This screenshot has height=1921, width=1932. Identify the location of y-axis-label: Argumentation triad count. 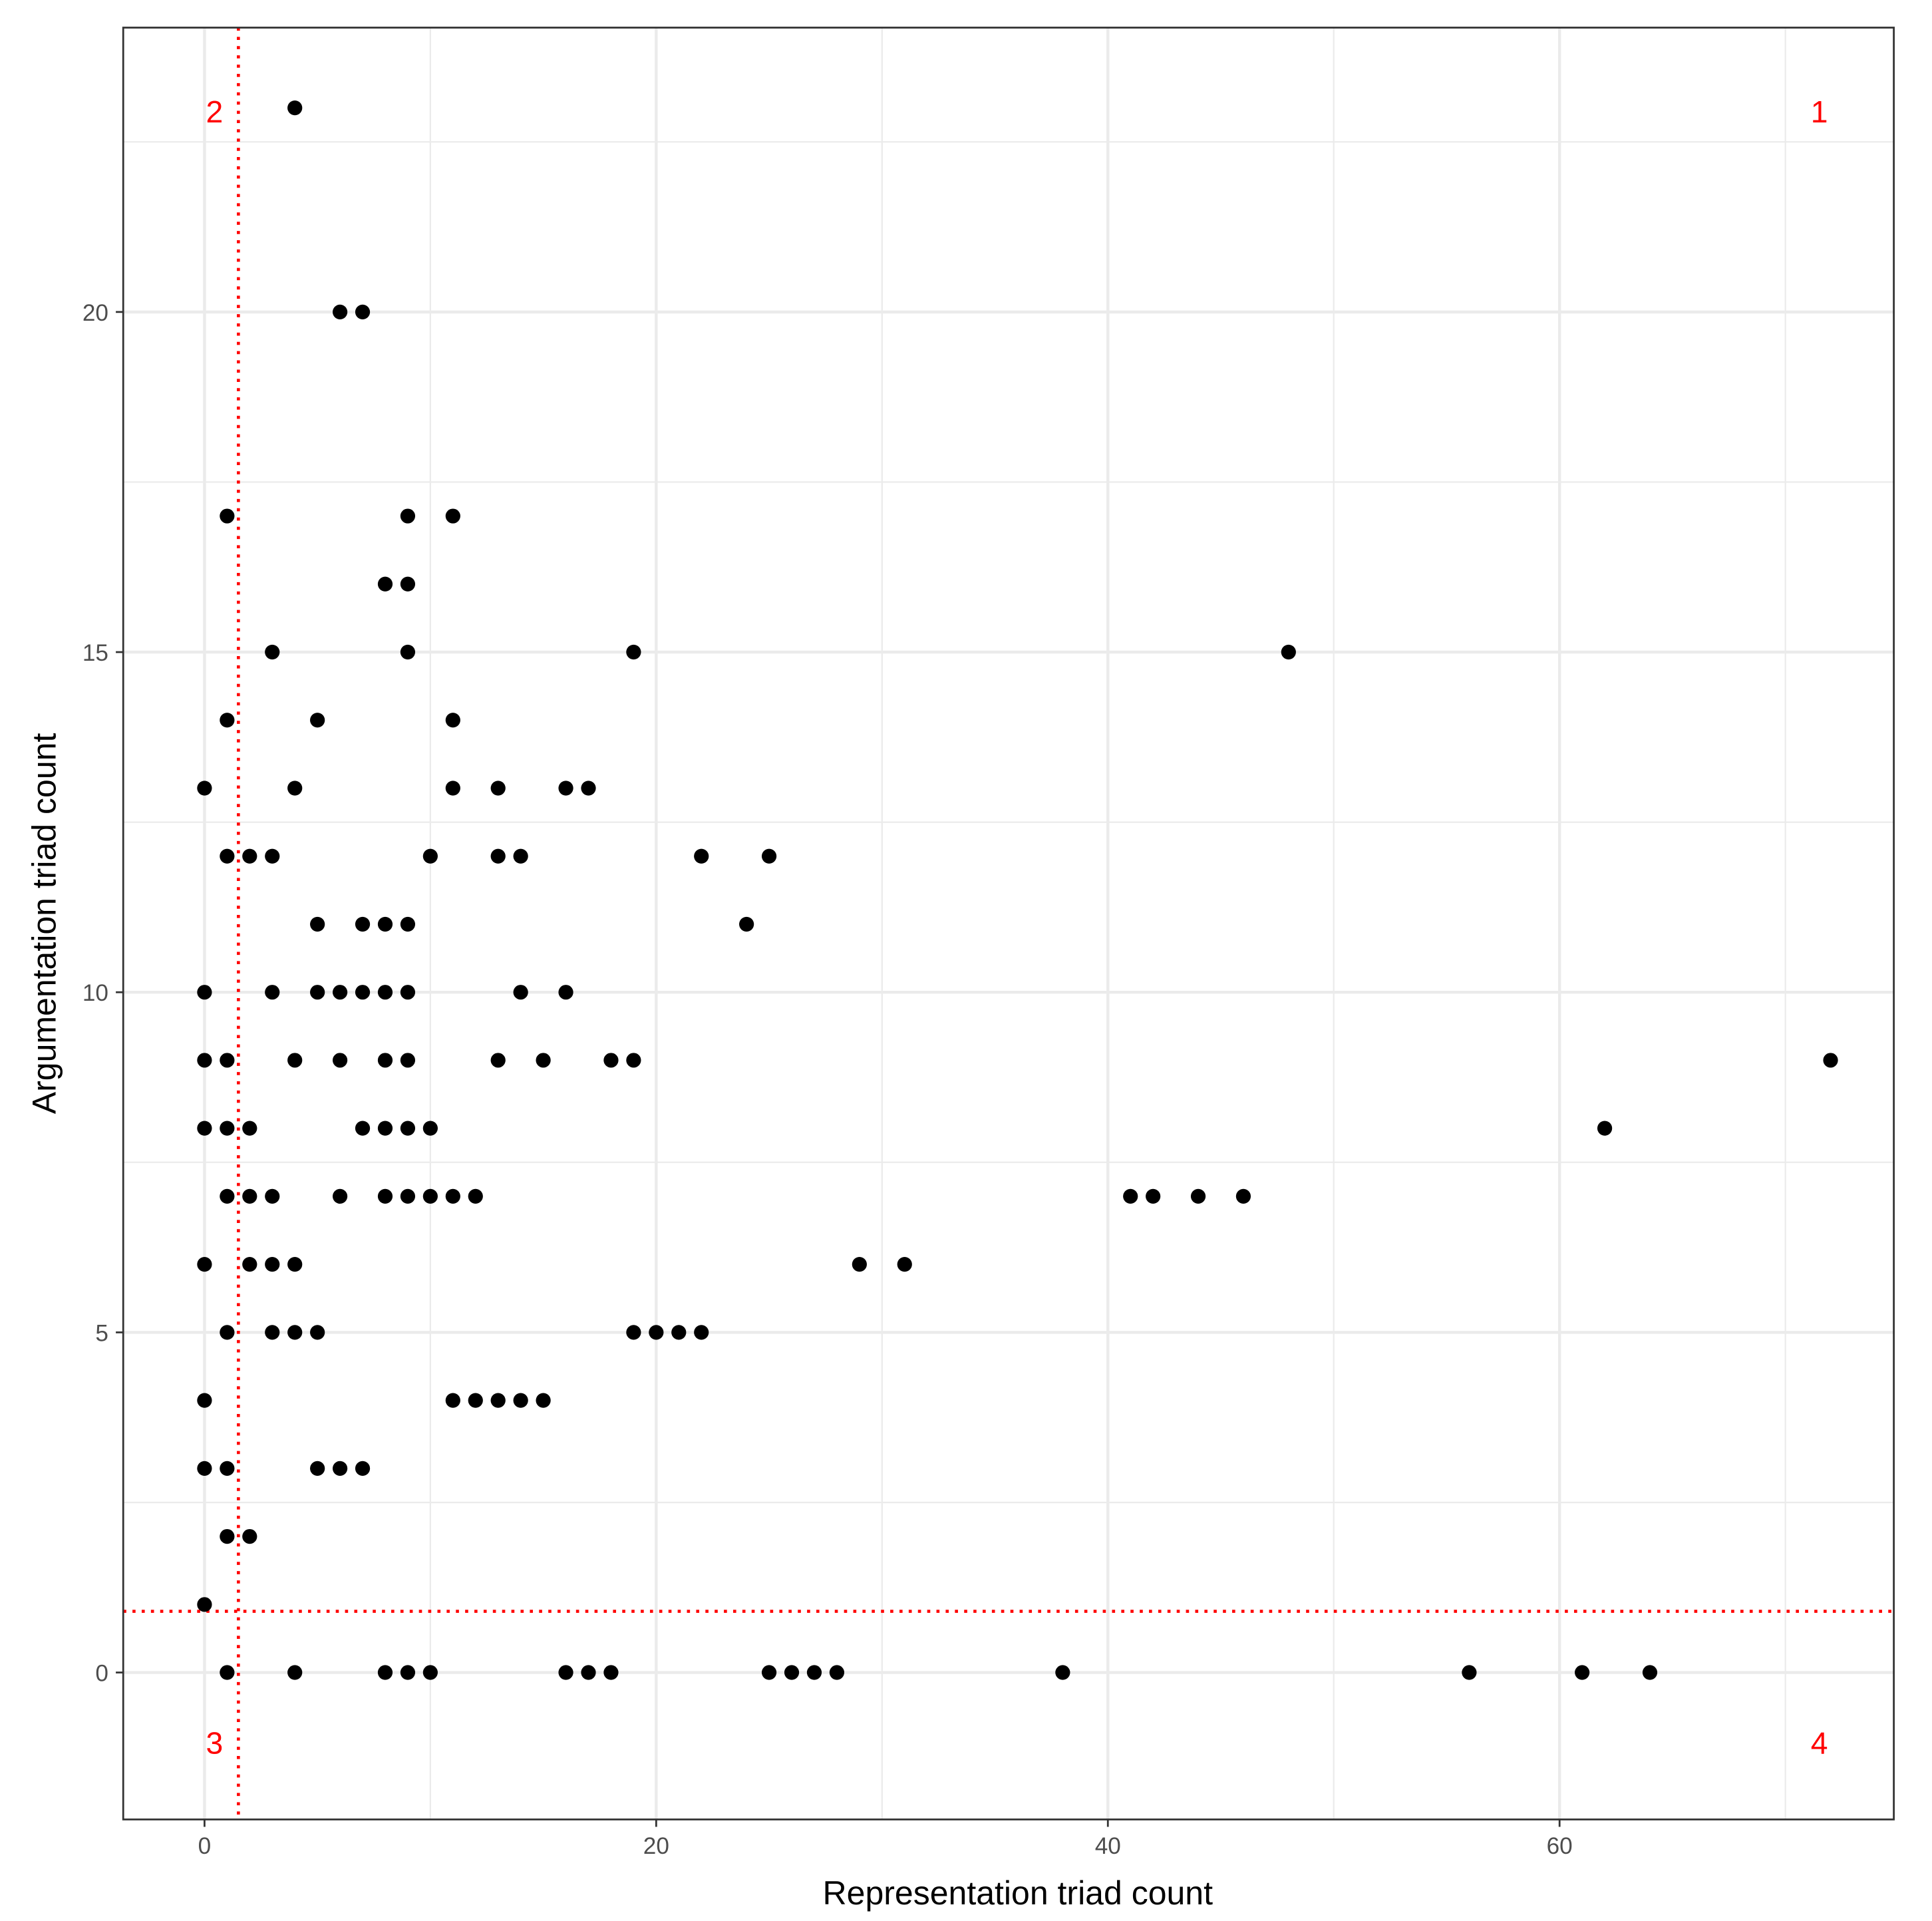
(44, 924).